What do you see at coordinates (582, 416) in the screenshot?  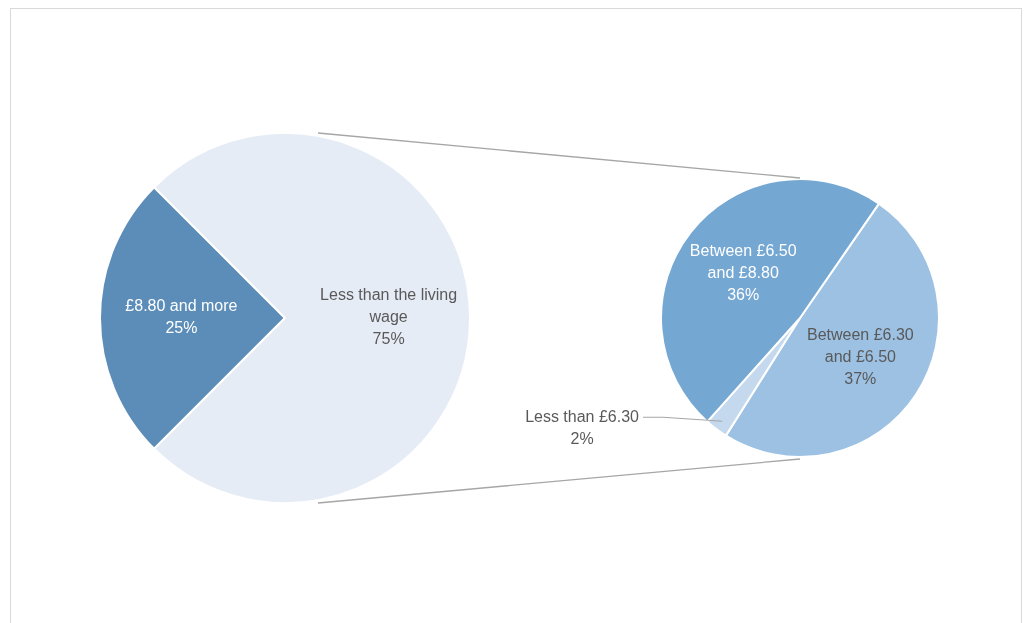 I see `slice-label: Less than £6.30` at bounding box center [582, 416].